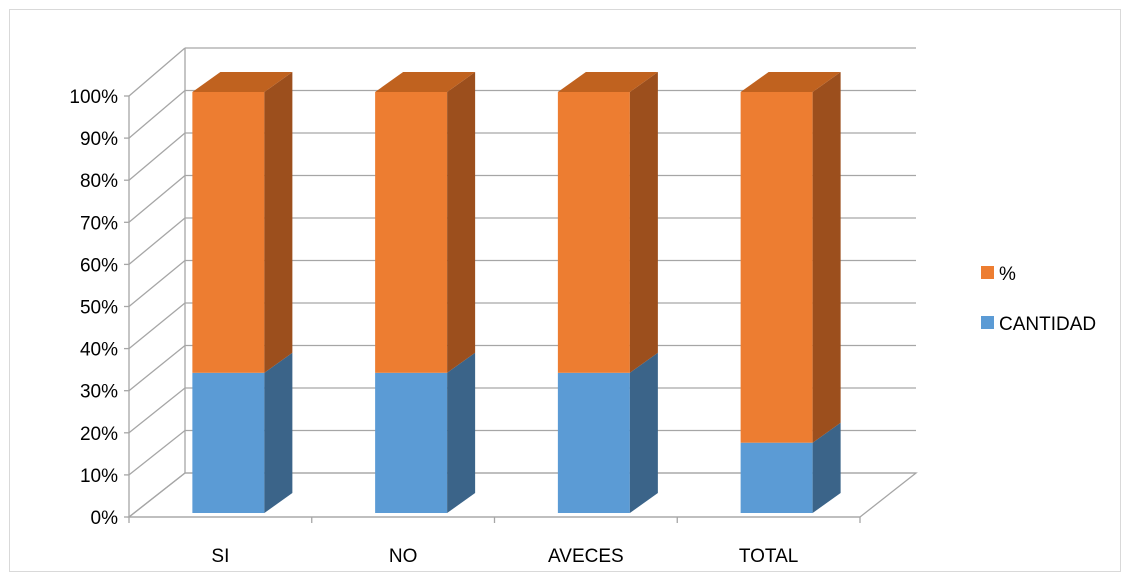 This screenshot has width=1131, height=581. Describe the element at coordinates (99, 223) in the screenshot. I see `y-tick-label: 70%` at that location.